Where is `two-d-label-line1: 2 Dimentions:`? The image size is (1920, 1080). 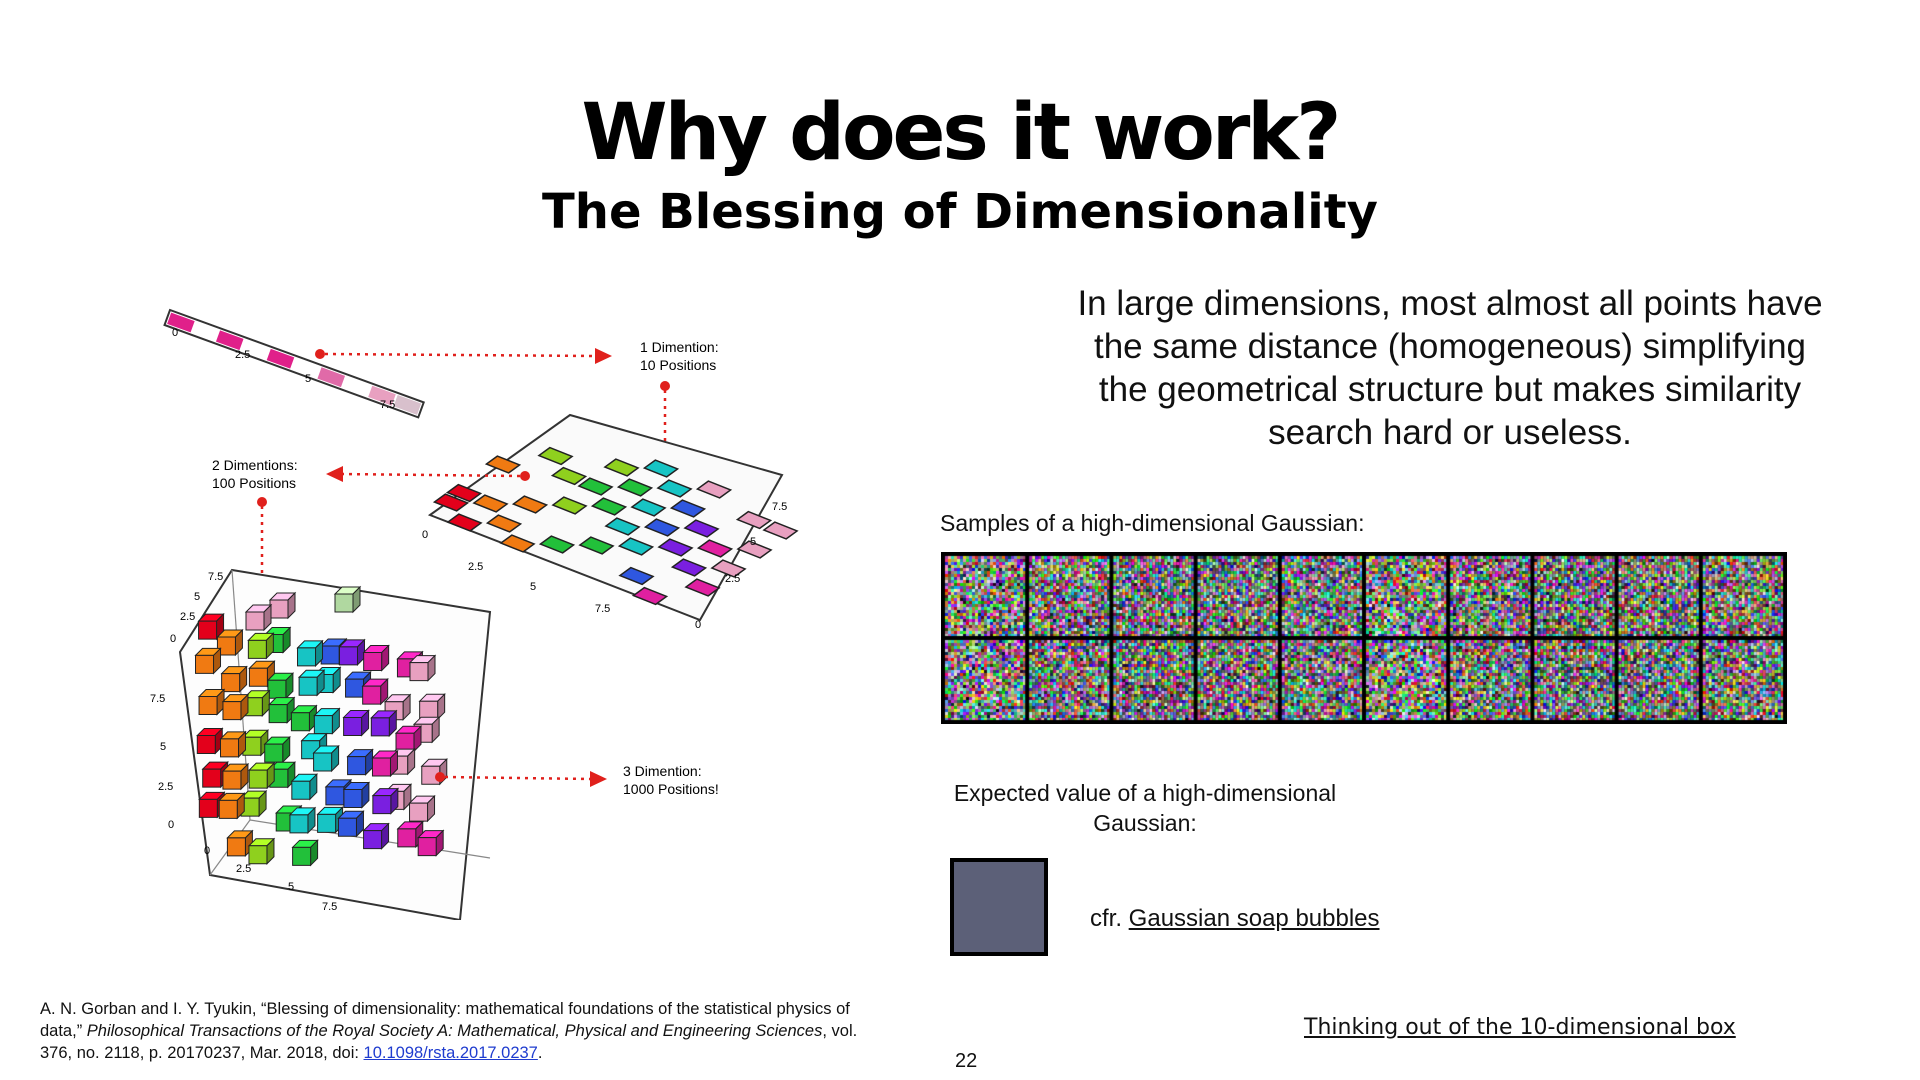
two-d-label-line1: 2 Dimentions: is located at coordinates (255, 465).